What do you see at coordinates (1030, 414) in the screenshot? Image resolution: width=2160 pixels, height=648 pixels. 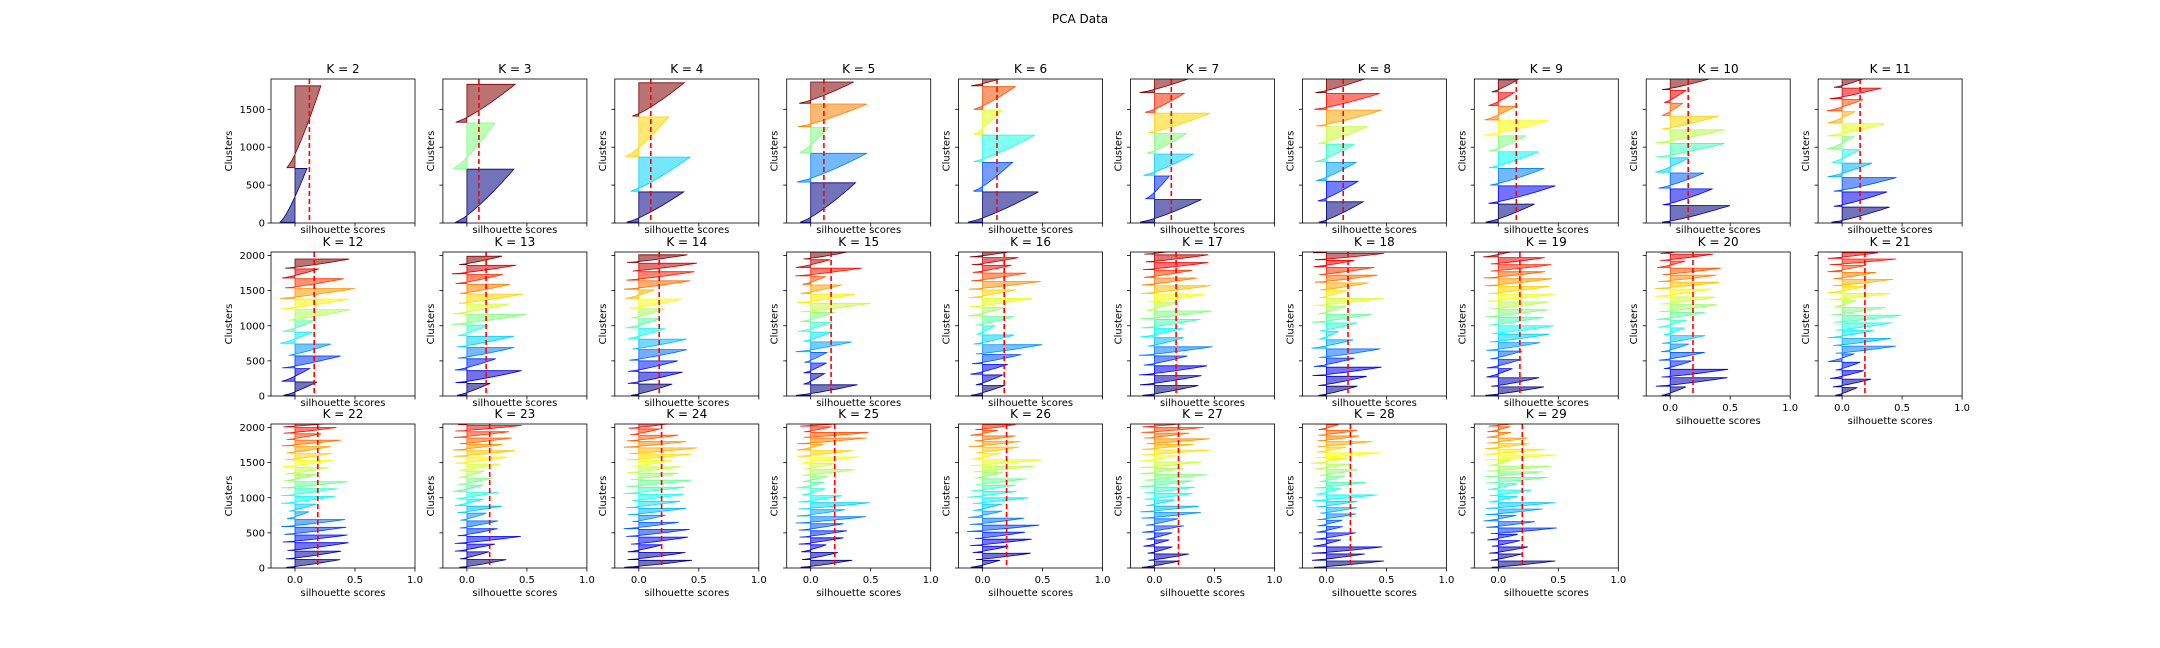 I see `panel-title: K = 26` at bounding box center [1030, 414].